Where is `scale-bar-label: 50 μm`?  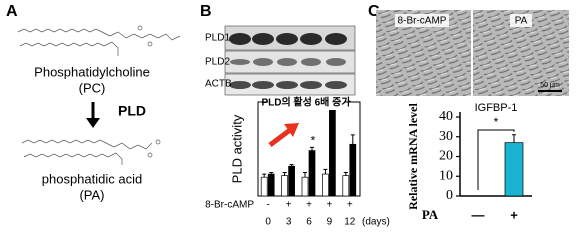
scale-bar-label: 50 μm is located at coordinates (550, 85).